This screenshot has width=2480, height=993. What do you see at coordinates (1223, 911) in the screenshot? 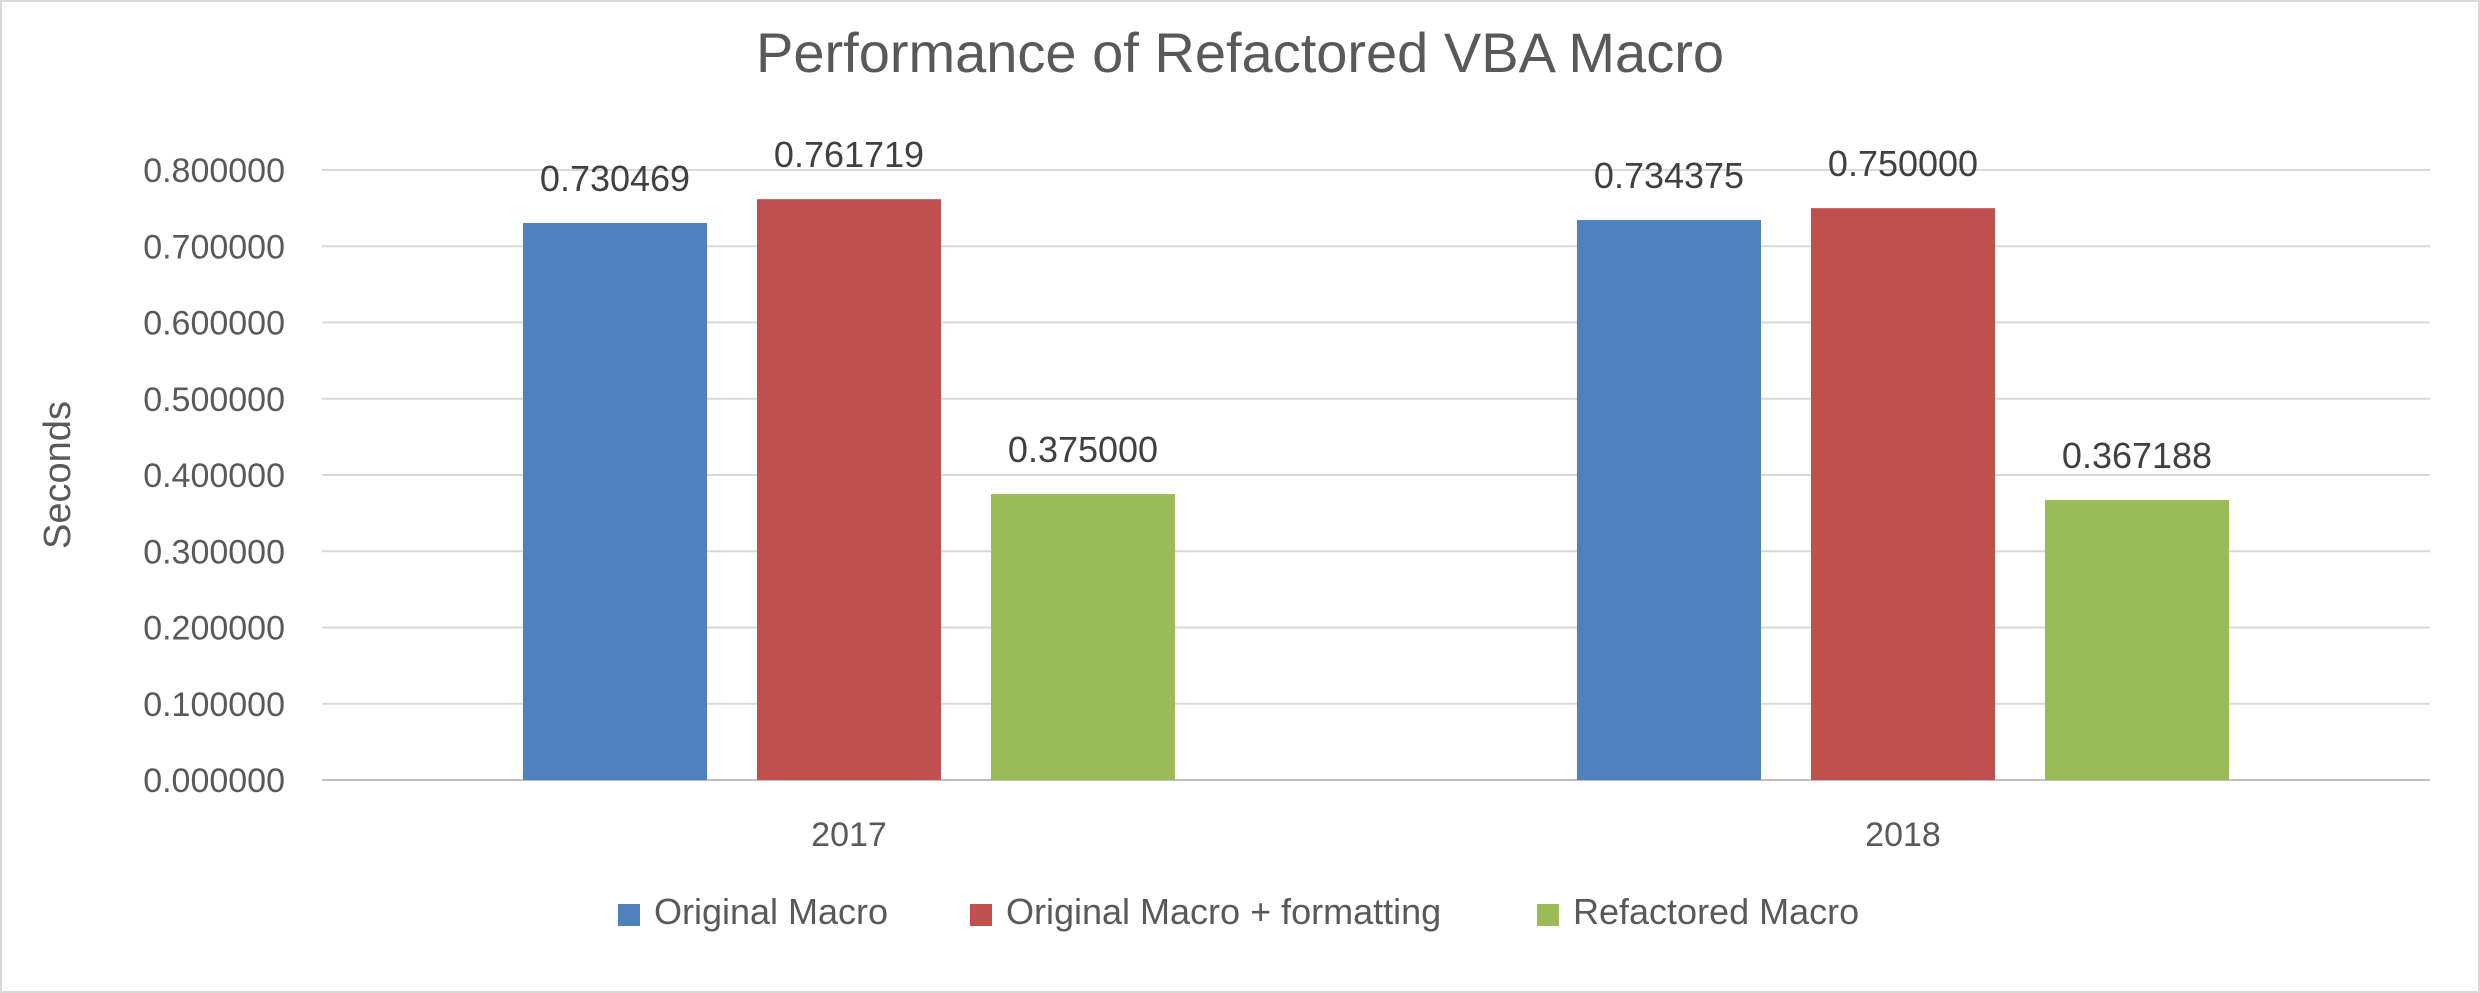
I see `legend-label: Original Macro + formatting` at bounding box center [1223, 911].